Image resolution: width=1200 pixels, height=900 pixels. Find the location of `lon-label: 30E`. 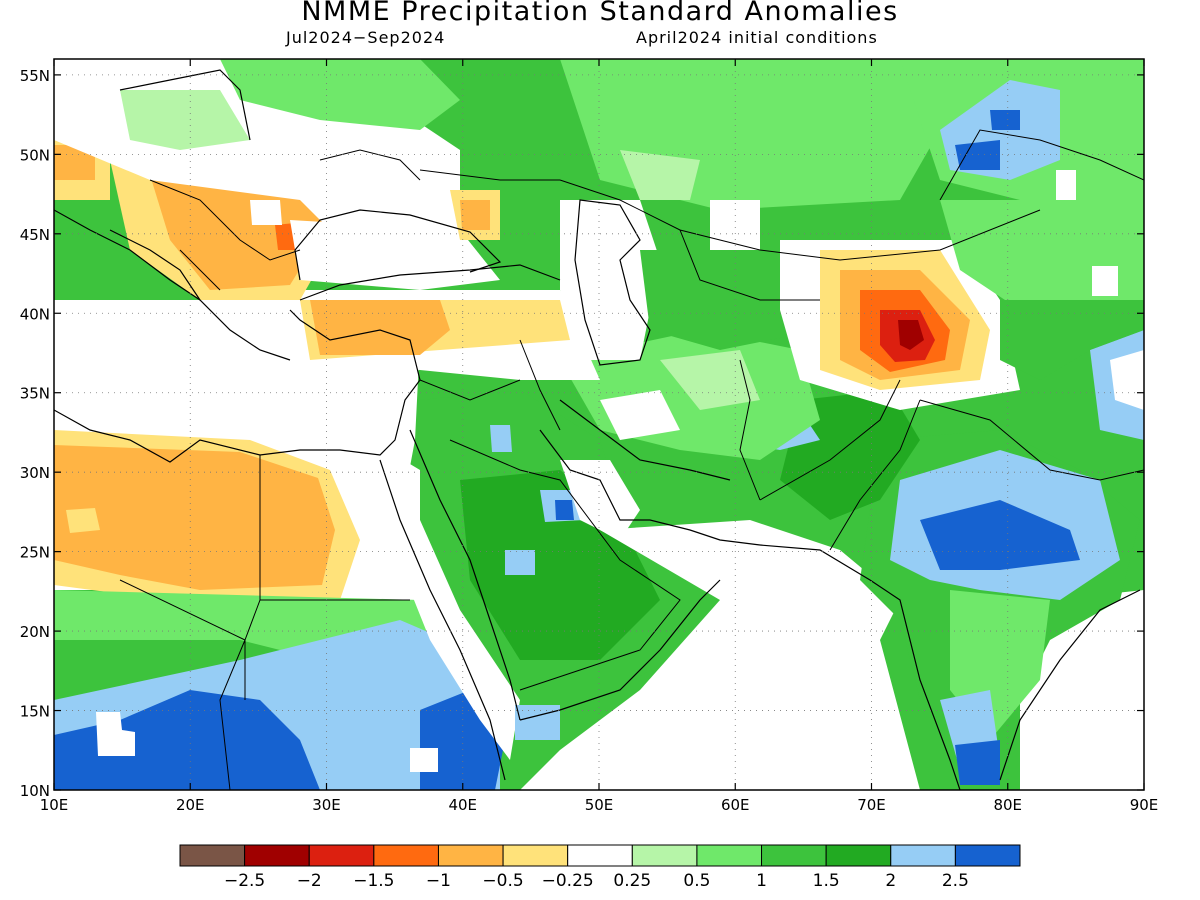

lon-label: 30E is located at coordinates (326, 805).